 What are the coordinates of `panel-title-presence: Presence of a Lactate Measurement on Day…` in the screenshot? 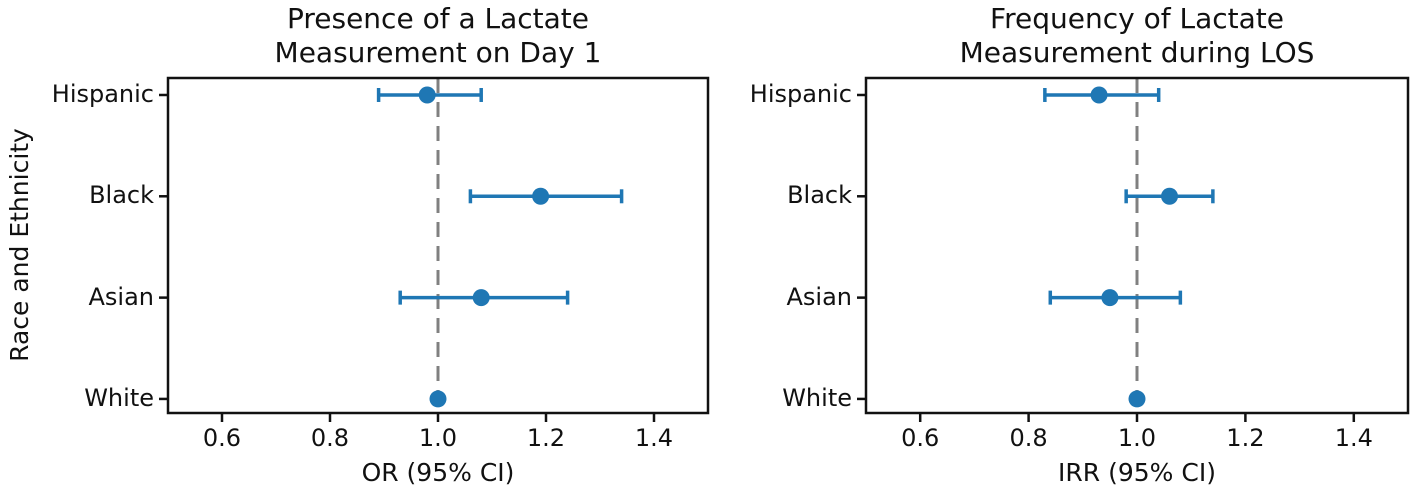 It's located at (438, 36).